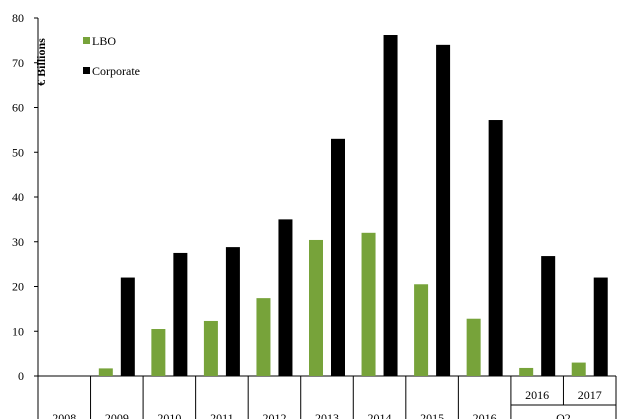 The height and width of the screenshot is (419, 624). Describe the element at coordinates (86, 70) in the screenshot. I see `legend-swatch-corporate` at that location.